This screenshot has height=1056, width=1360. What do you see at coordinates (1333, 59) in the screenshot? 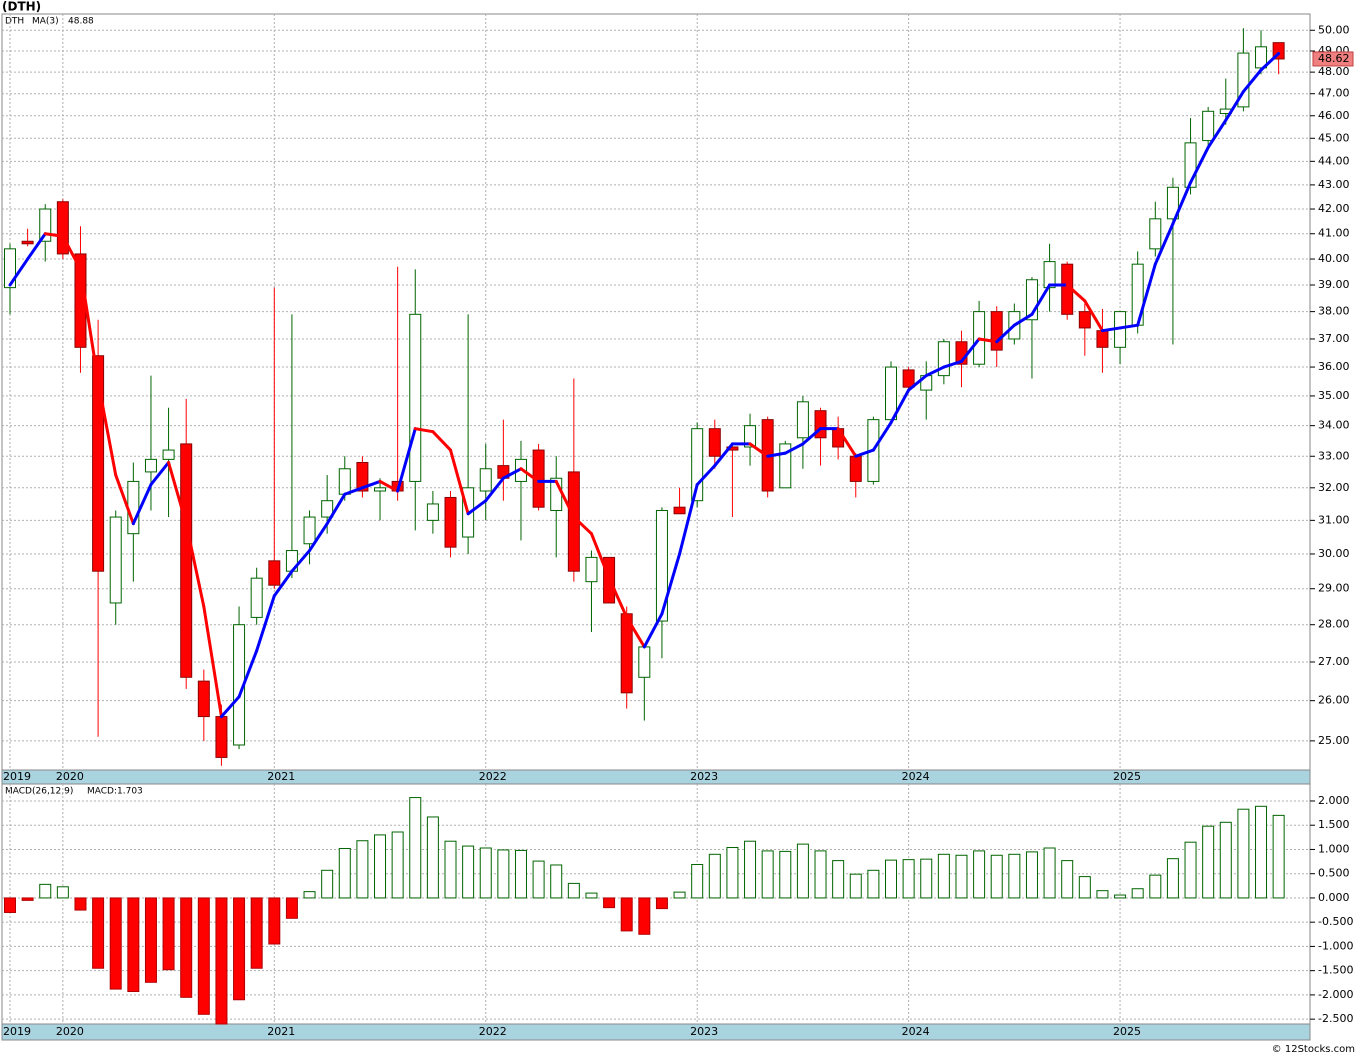
I see `price-tag-bg` at bounding box center [1333, 59].